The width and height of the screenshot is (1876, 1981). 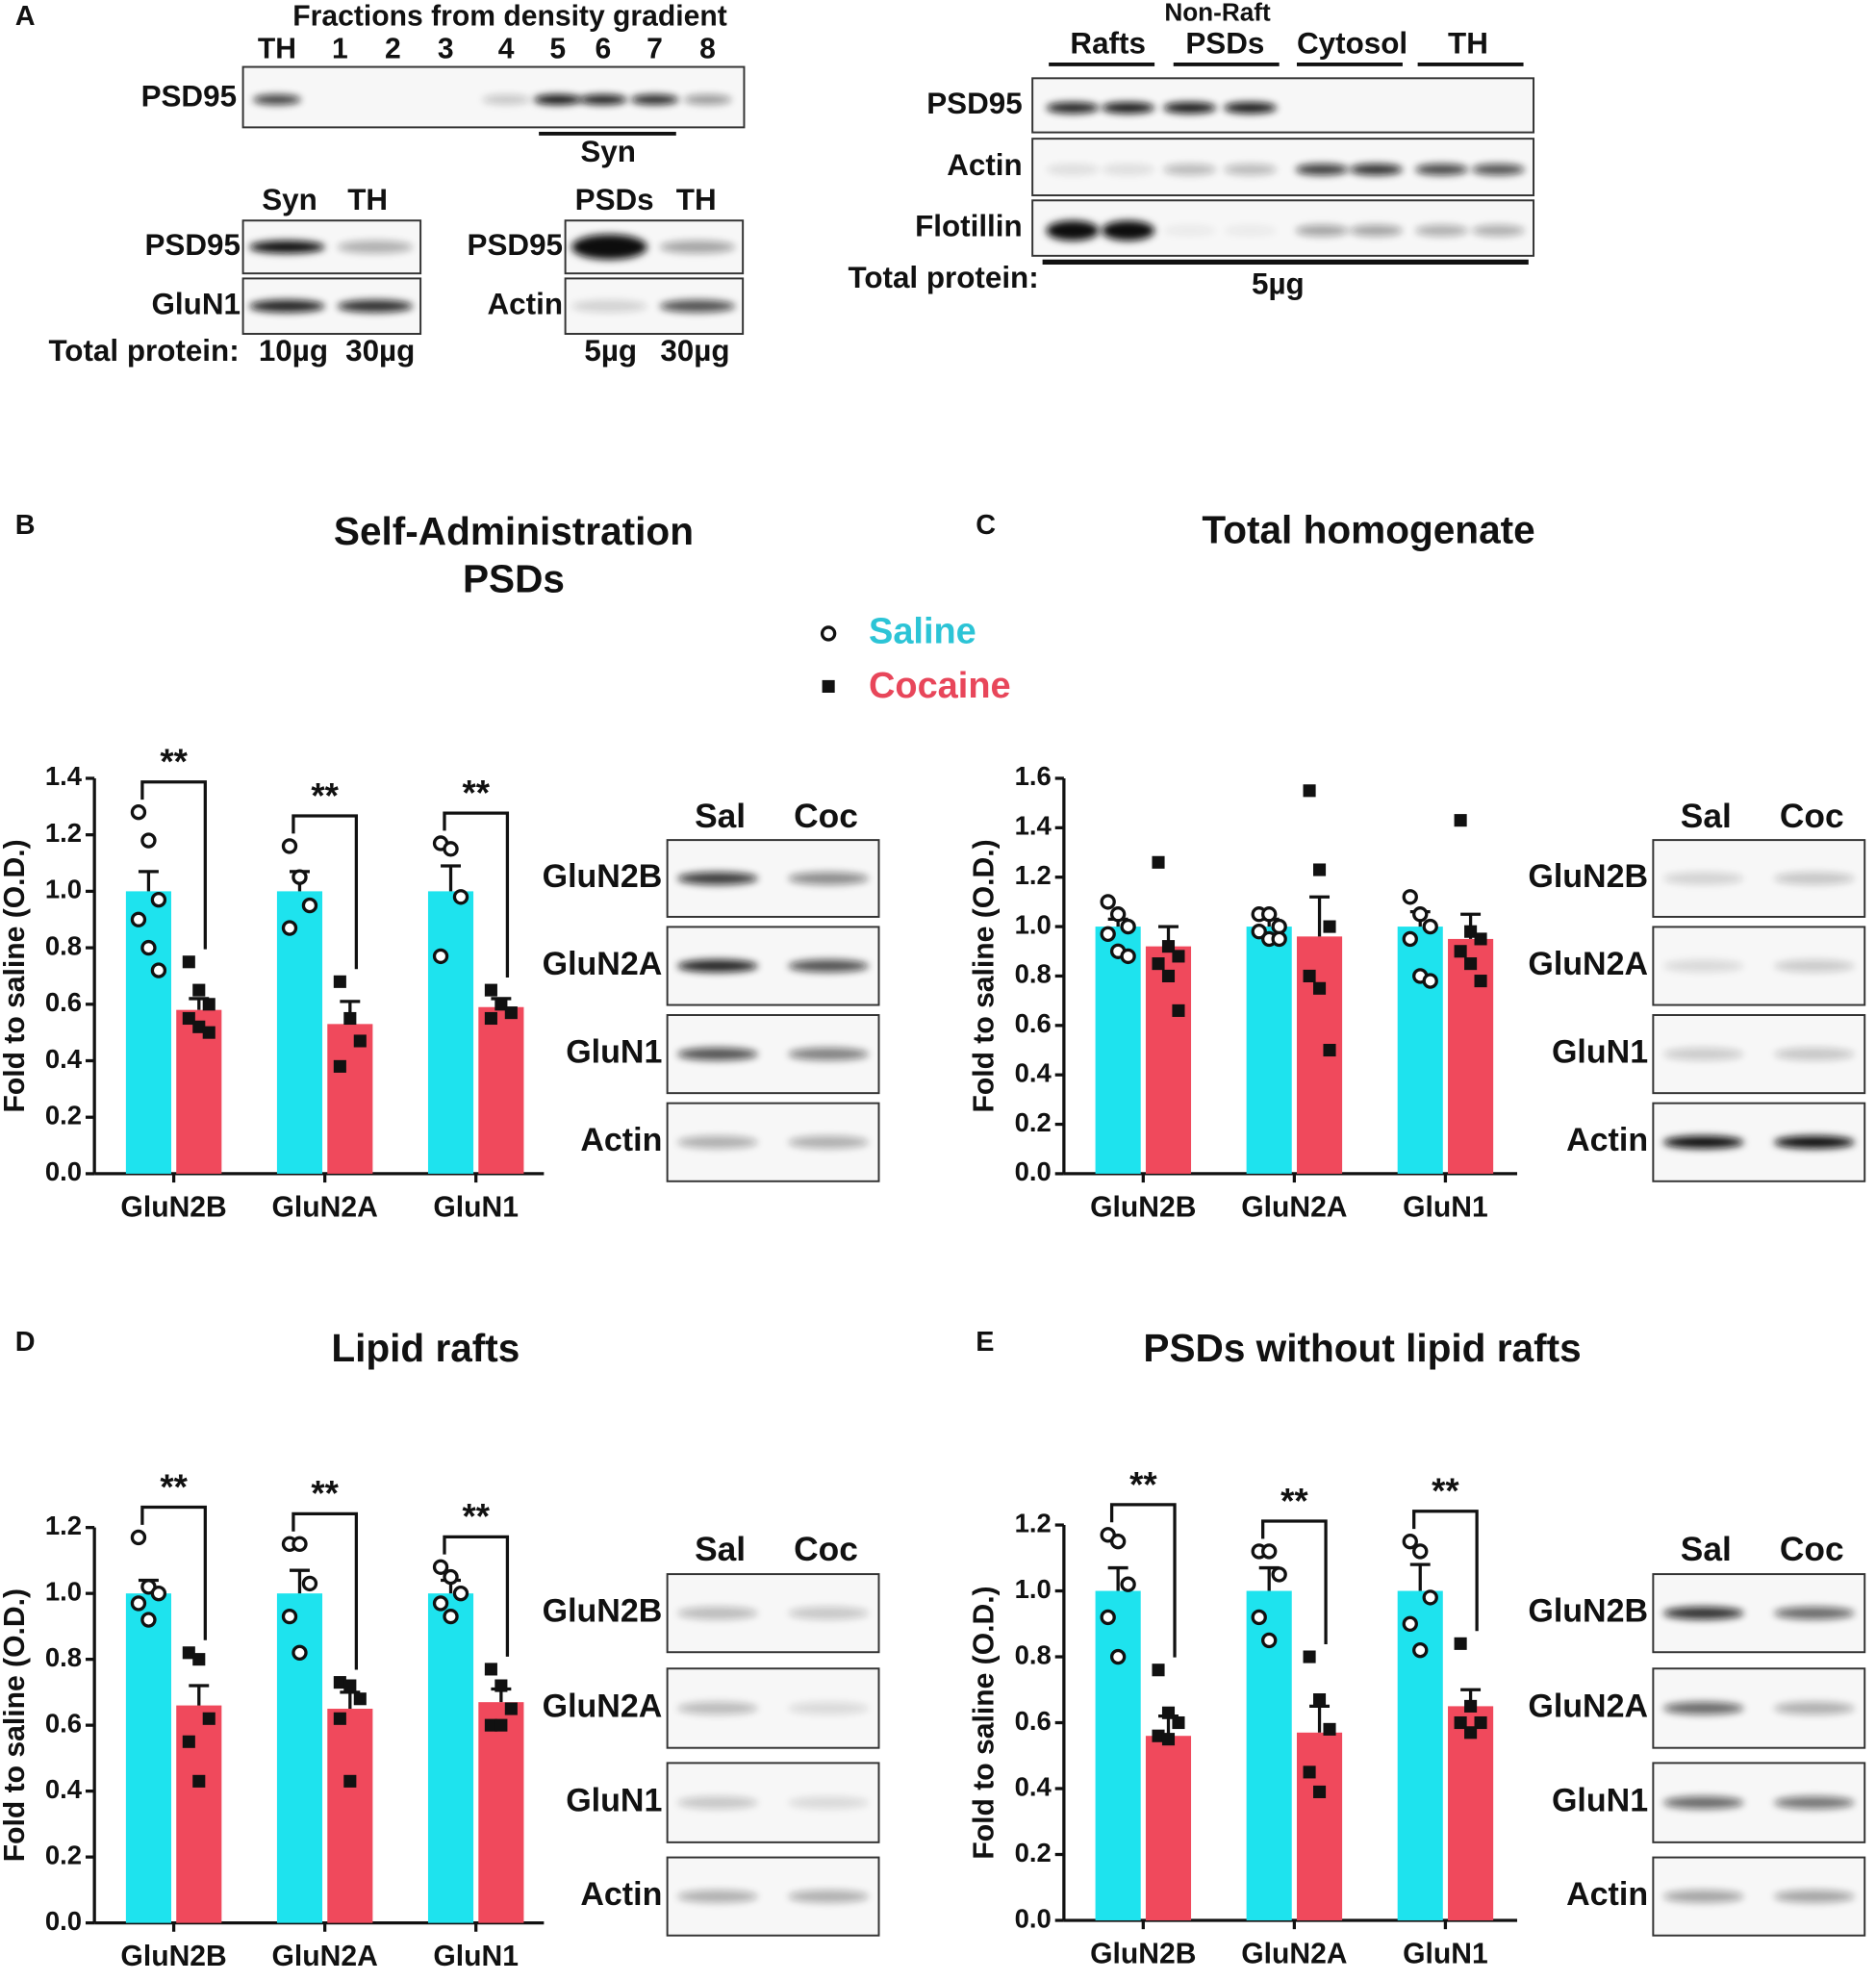 I want to click on lane-label: TH, so click(x=696, y=199).